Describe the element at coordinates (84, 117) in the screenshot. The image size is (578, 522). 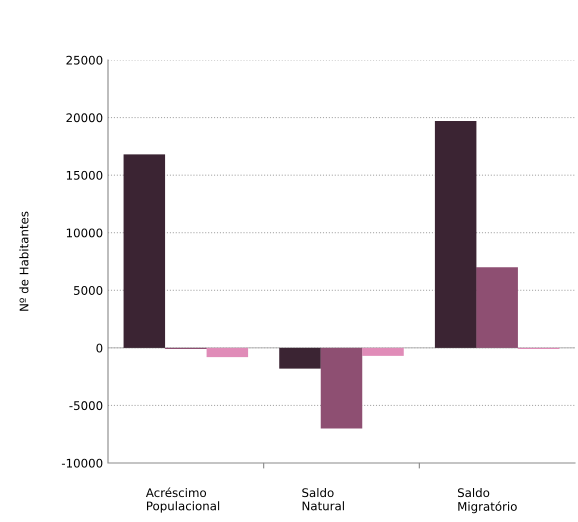
I see `y-tick-label: 20000` at that location.